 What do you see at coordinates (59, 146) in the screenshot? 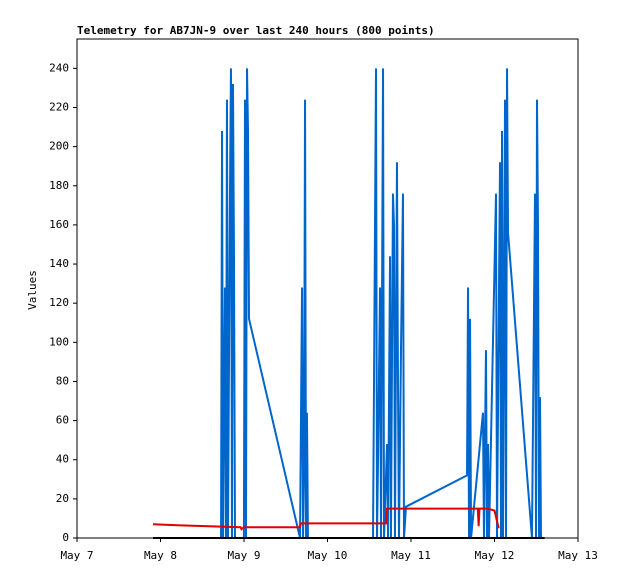
I see `y-tick-label: 200` at bounding box center [59, 146].